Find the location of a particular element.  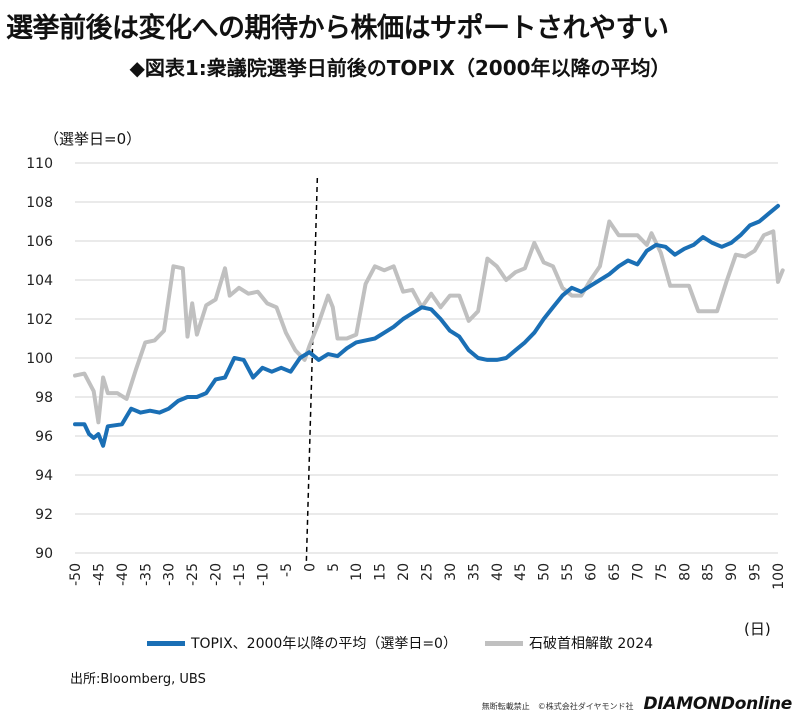

copyright-note: 無断転載禁止 ©株式会社ダイヤモンド社 is located at coordinates (557, 706).